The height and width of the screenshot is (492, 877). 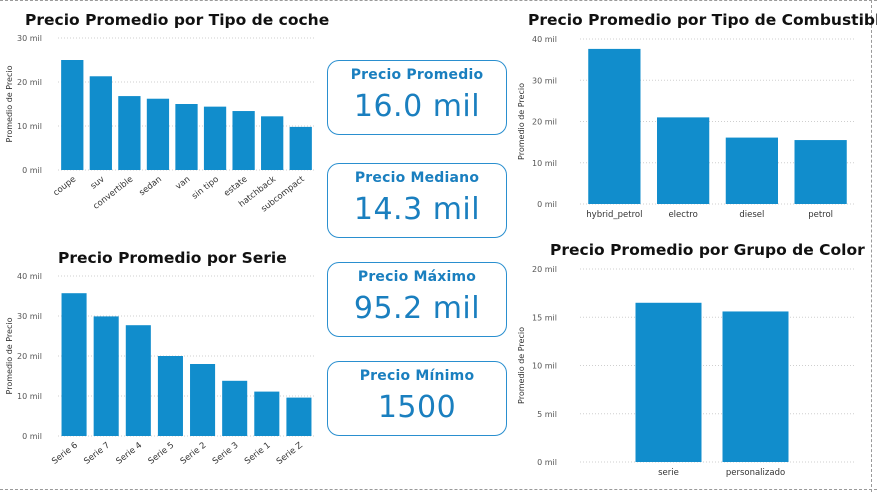 I want to click on bar-serie-z, so click(x=299, y=416).